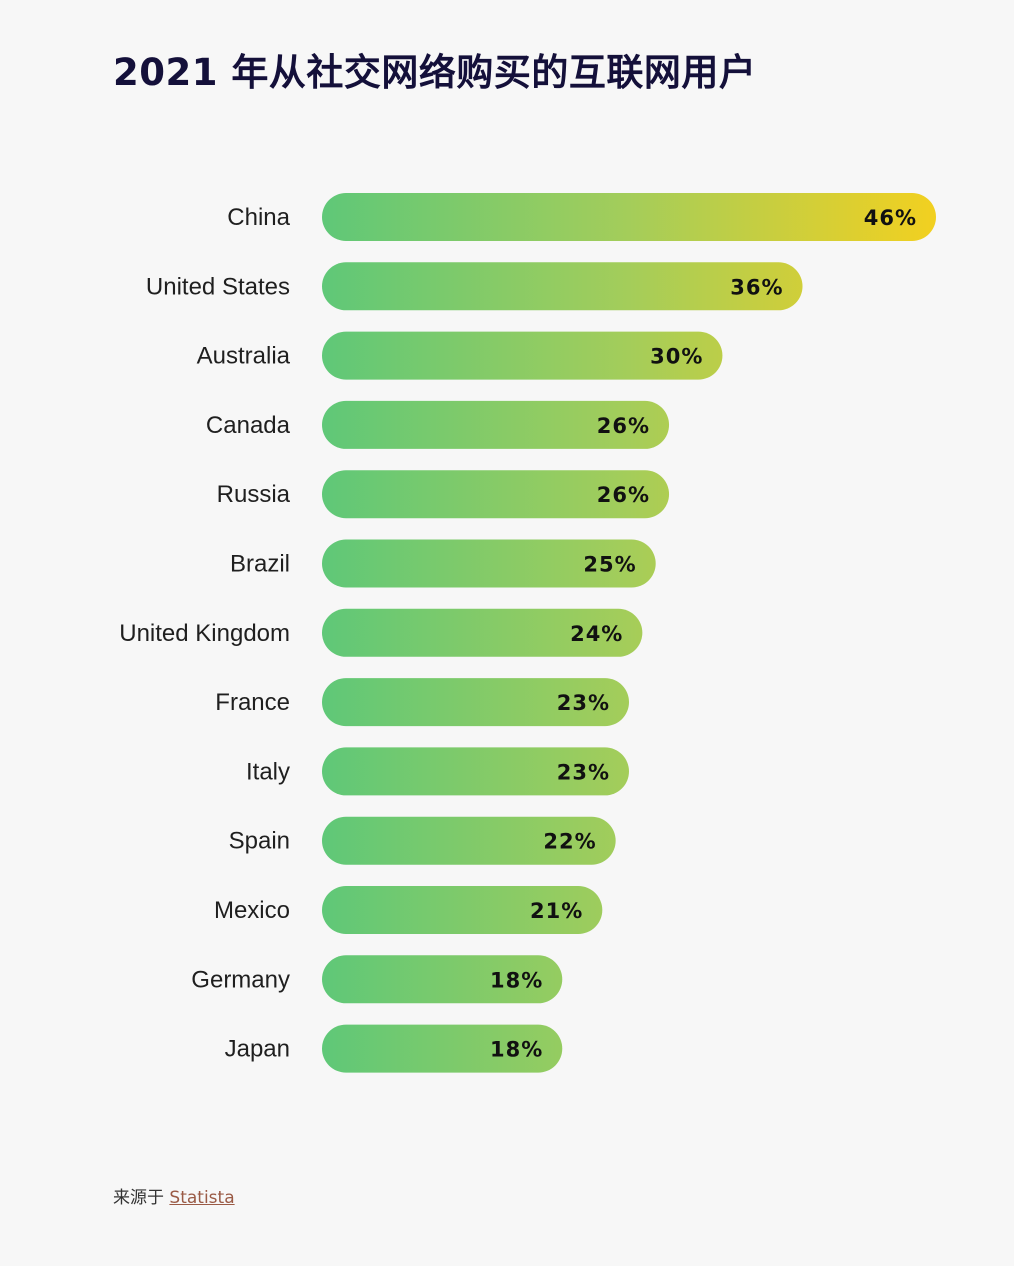 This screenshot has height=1266, width=1014. I want to click on category-label: Germany, so click(240, 979).